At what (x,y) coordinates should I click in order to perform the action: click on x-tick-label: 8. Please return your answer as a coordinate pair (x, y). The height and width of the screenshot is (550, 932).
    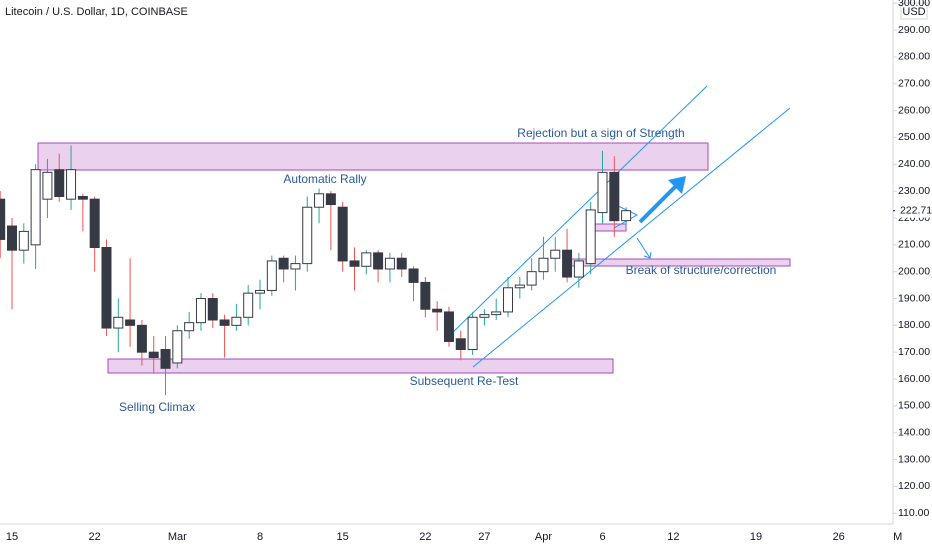
    Looking at the image, I should click on (260, 537).